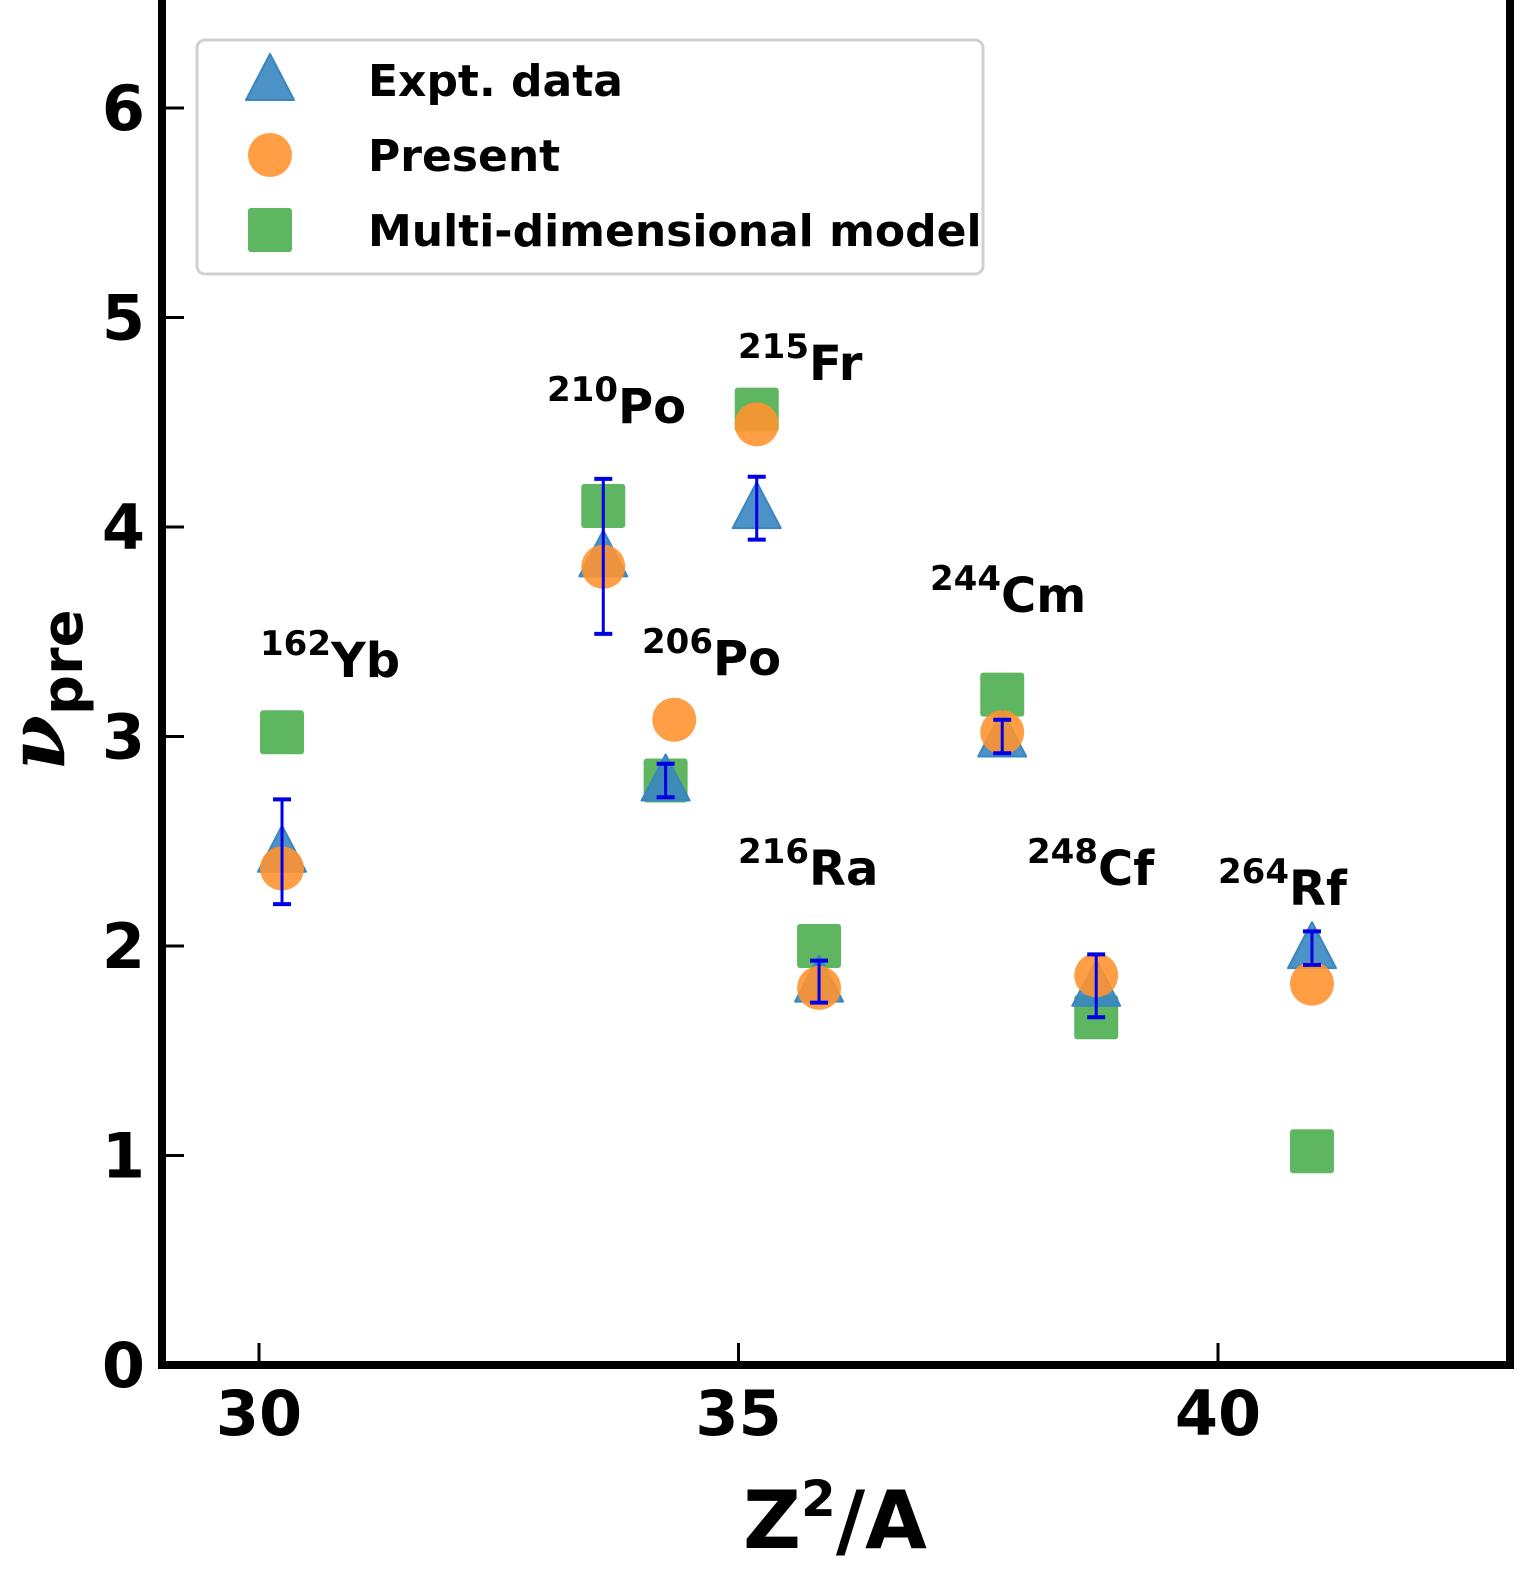  I want to click on legend-square-icon, so click(270, 230).